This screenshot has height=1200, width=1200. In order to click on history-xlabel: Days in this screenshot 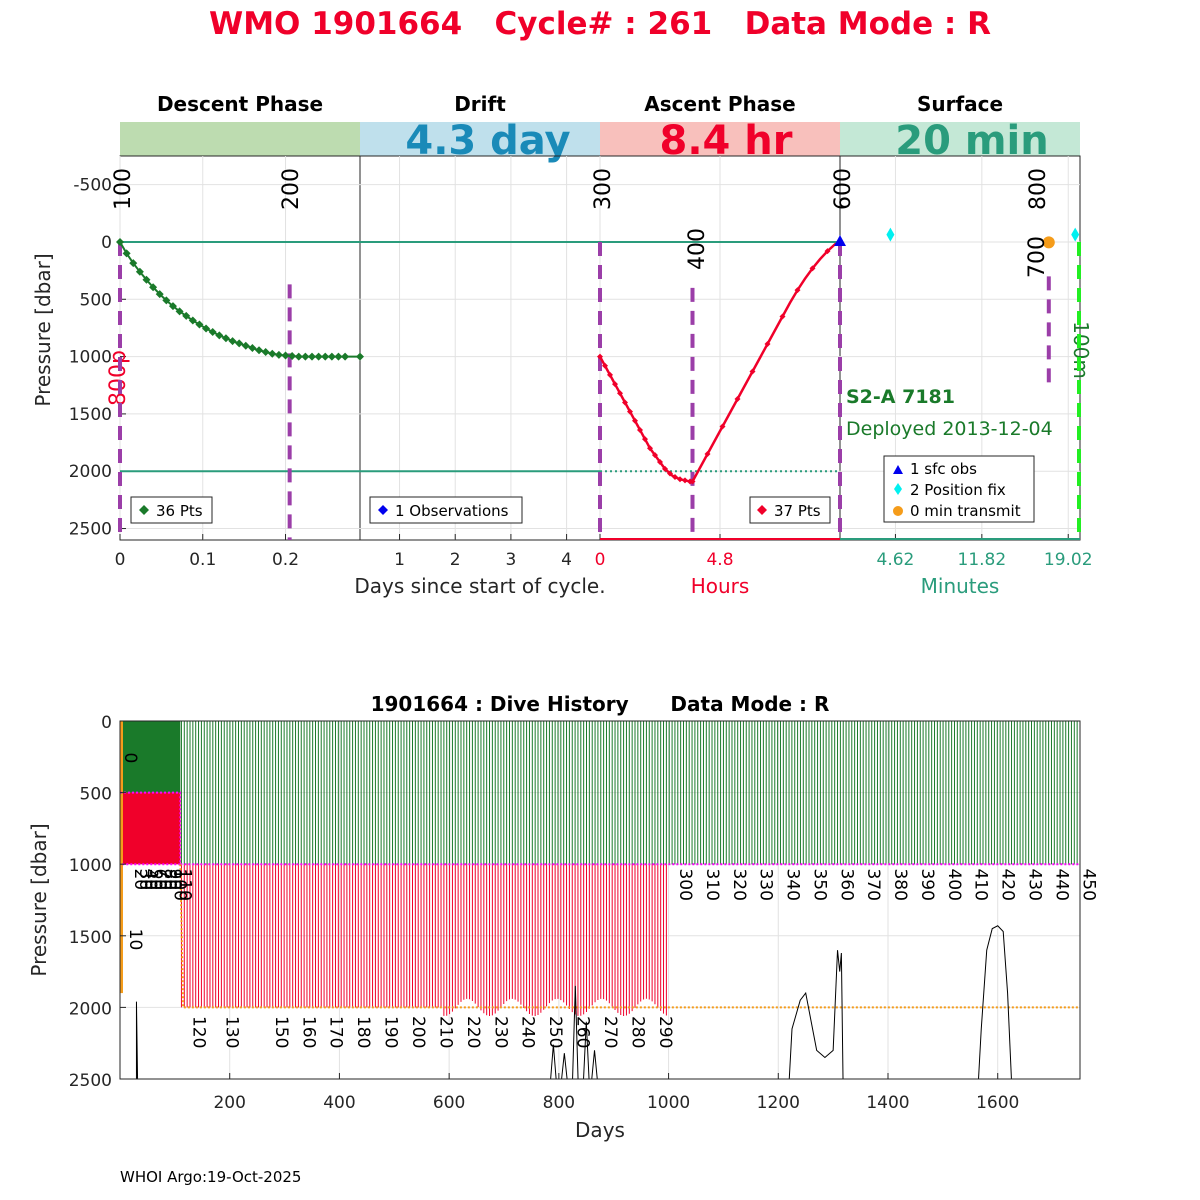, I will do `click(600, 1130)`.